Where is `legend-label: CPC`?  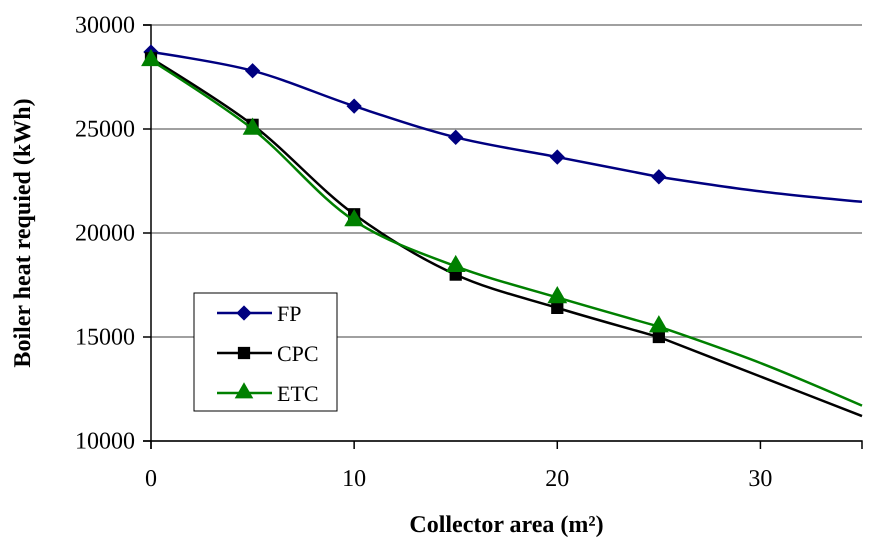 legend-label: CPC is located at coordinates (298, 353).